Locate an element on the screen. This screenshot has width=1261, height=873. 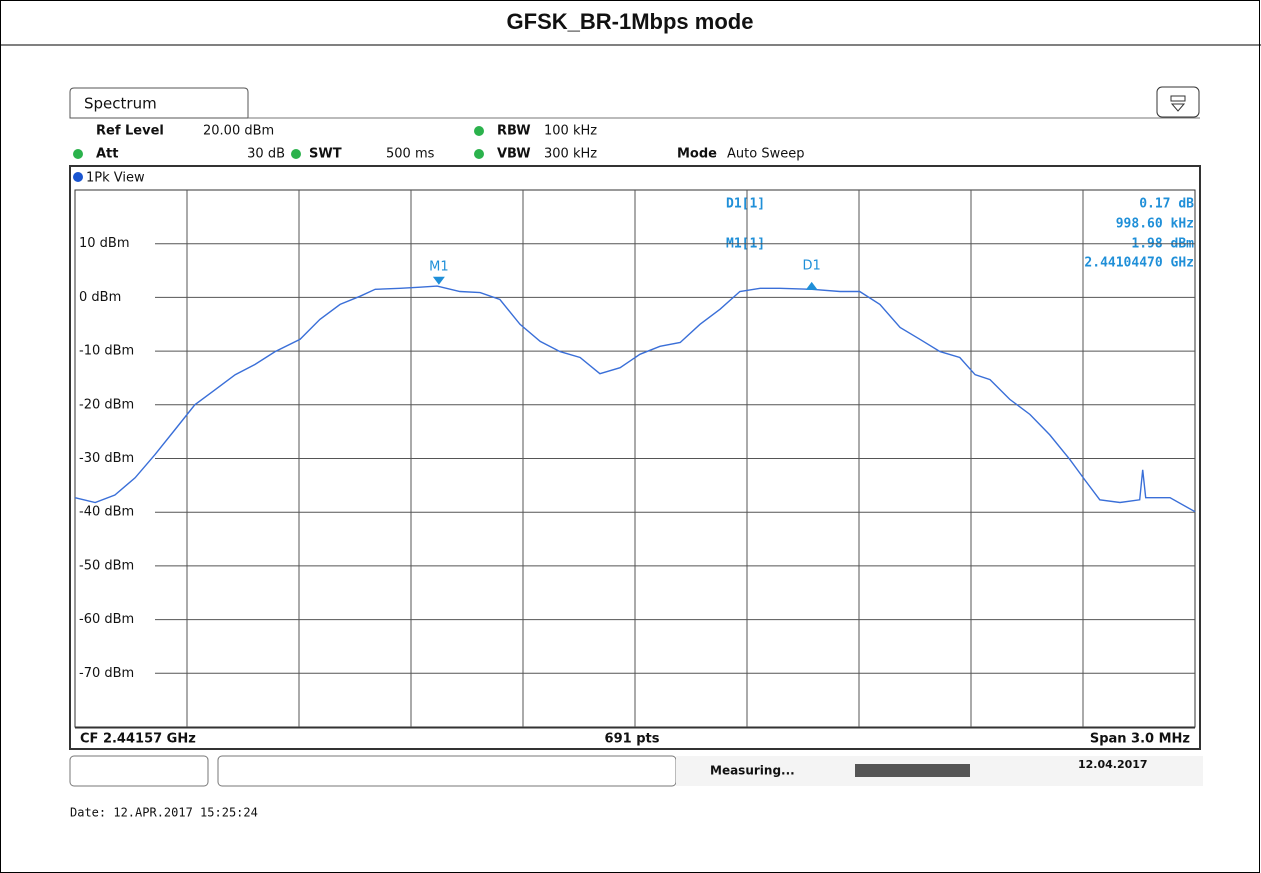
y-tick-label: 0 dBm is located at coordinates (100, 297).